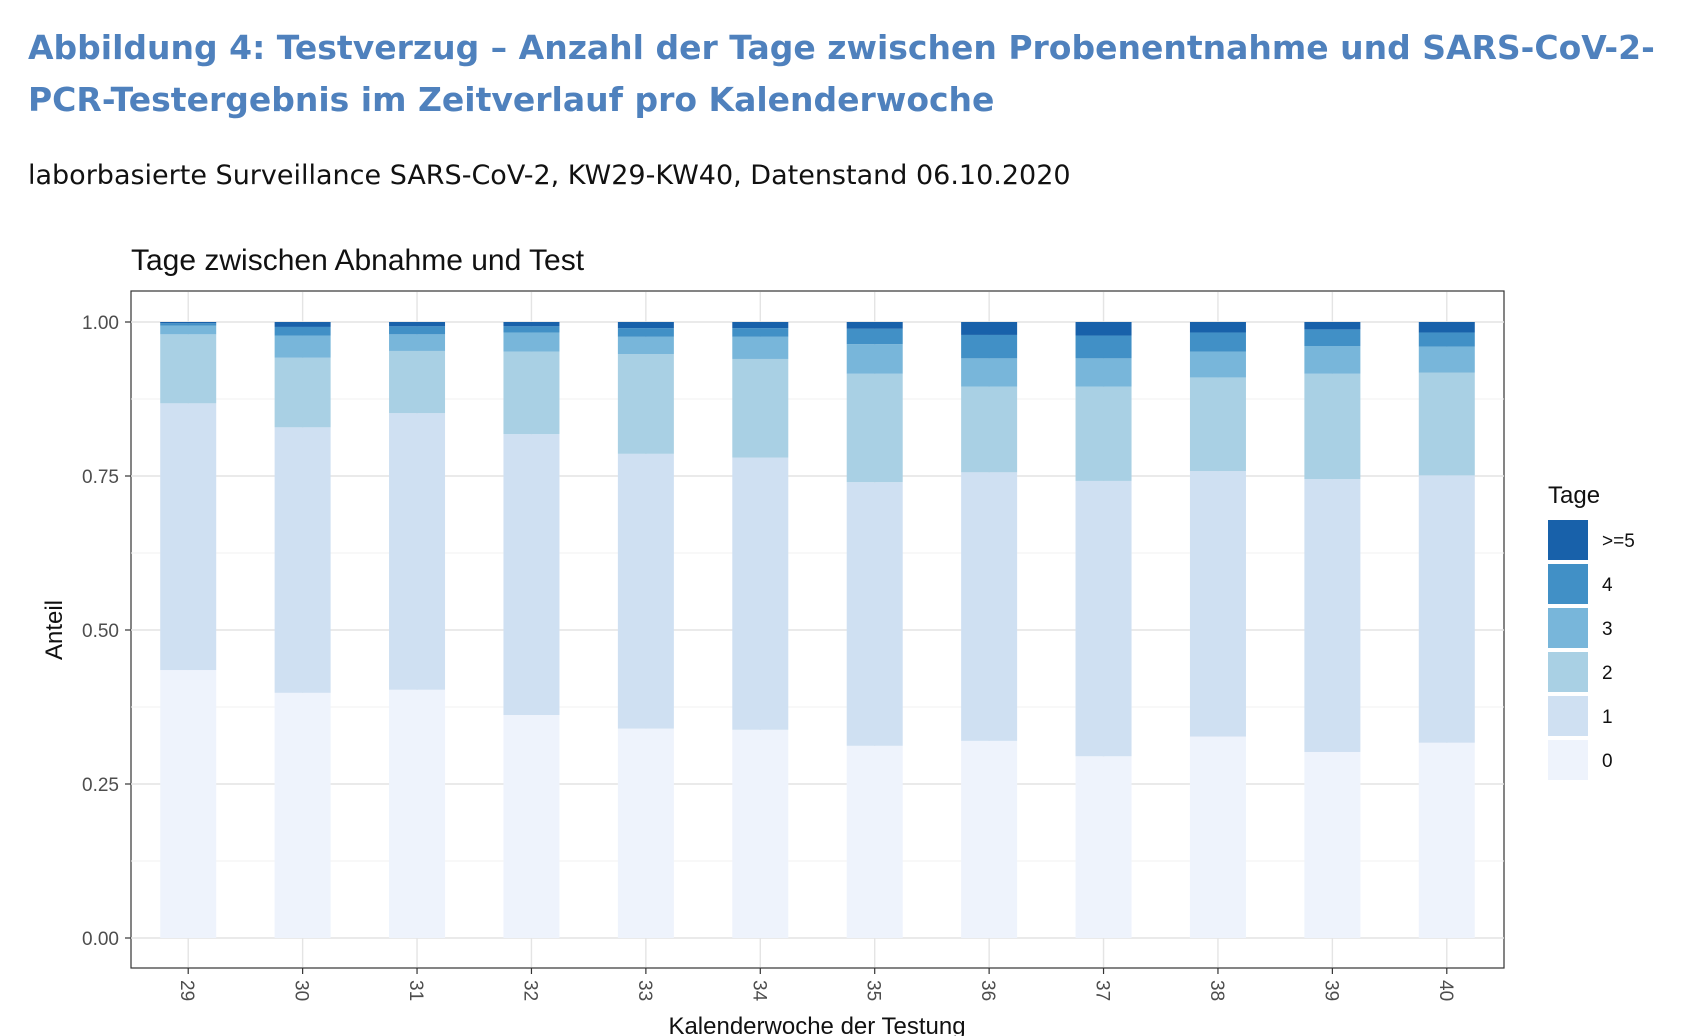 This screenshot has width=1691, height=1036. What do you see at coordinates (1591, 631) in the screenshot?
I see `legend: Tage >=5 4 3 2 1 0` at bounding box center [1591, 631].